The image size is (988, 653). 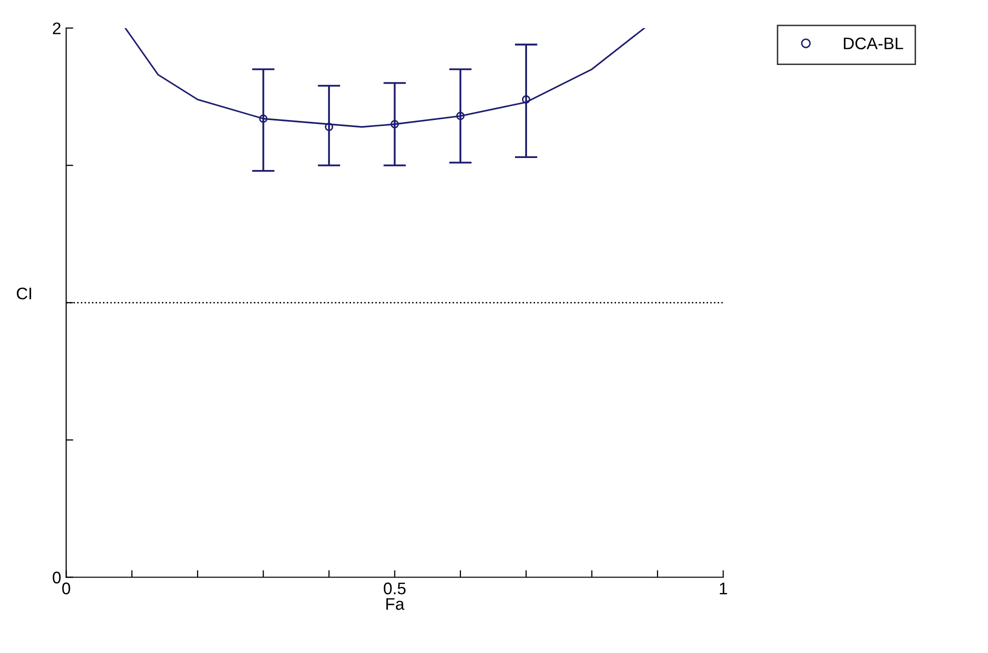 I want to click on x-tick-label: 0, so click(x=66, y=588).